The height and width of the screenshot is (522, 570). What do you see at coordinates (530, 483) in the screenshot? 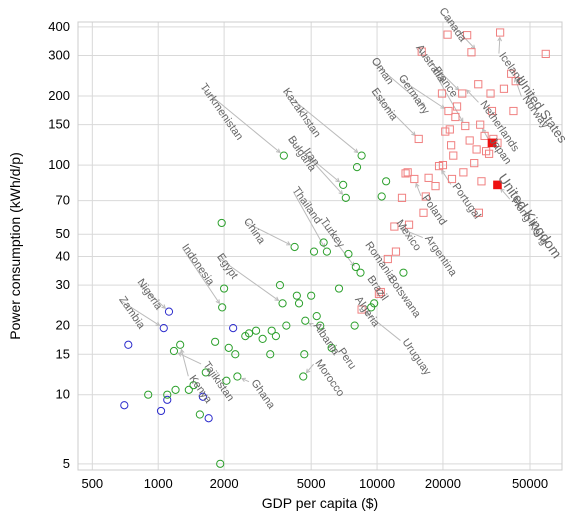
I see `x-tick-label: 50000` at bounding box center [530, 483].